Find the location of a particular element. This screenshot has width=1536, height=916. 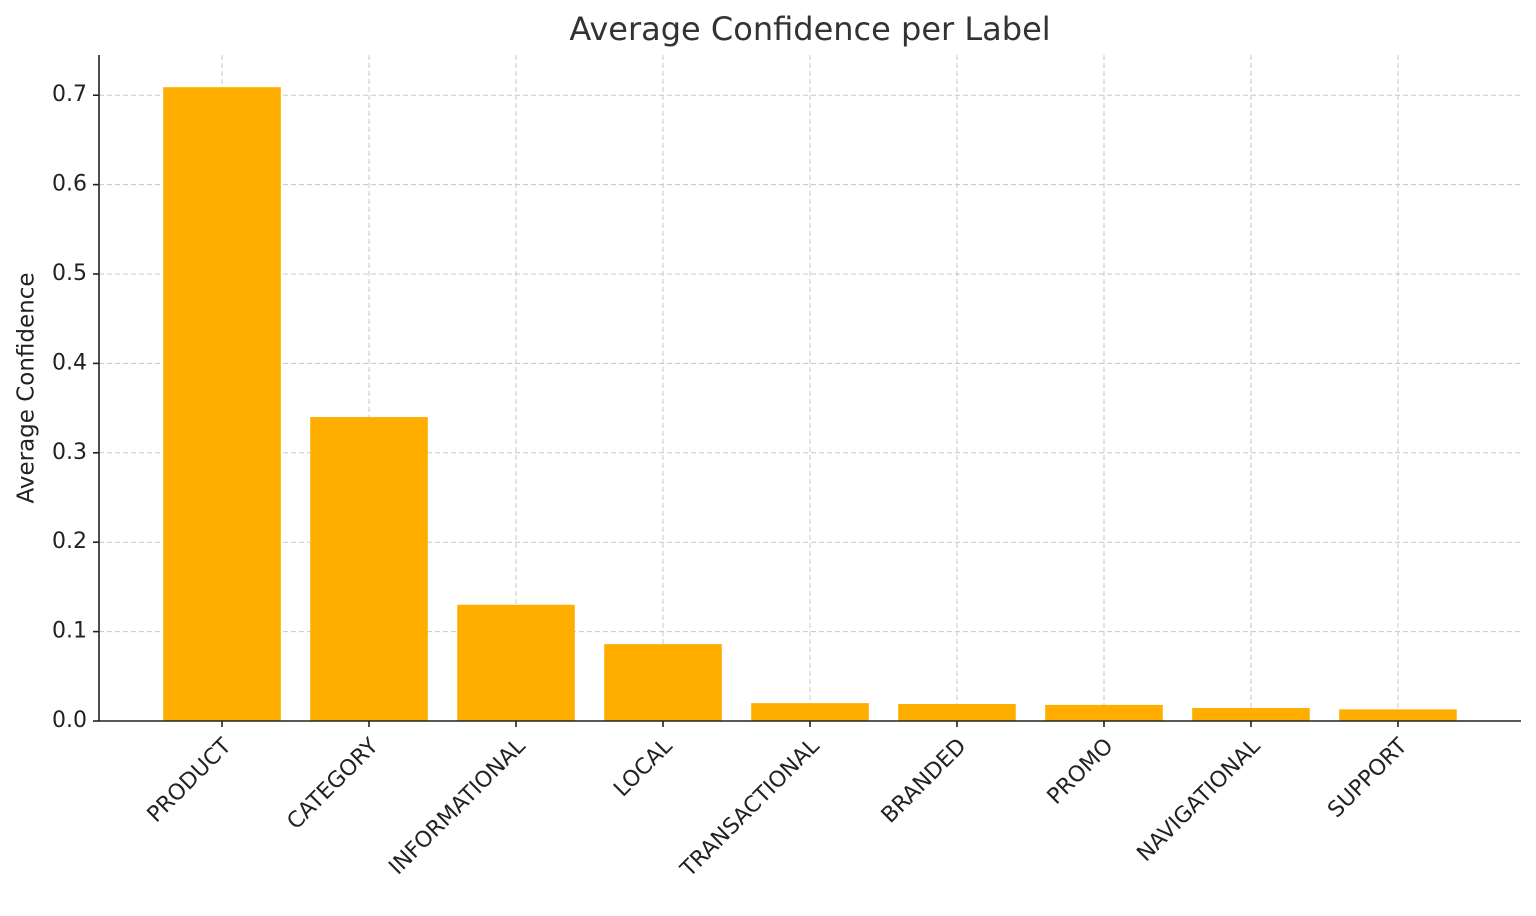

x-tick-label: INFORMATIONAL is located at coordinates (457, 806).